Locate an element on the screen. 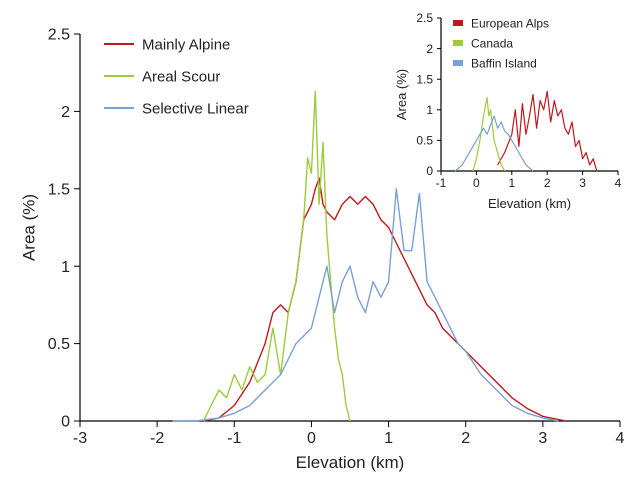 This screenshot has height=485, width=624. main-x-tick-label: 1 is located at coordinates (388, 438).